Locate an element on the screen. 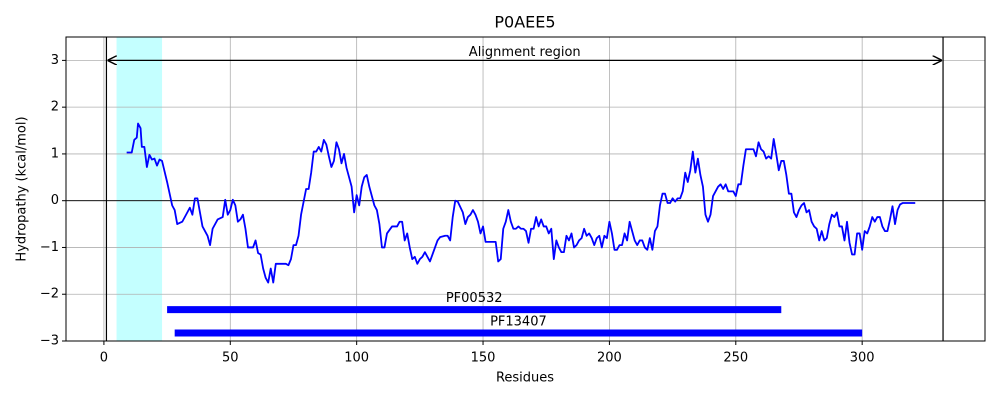 This screenshot has width=1000, height=400. chart-title: P0AEE5 is located at coordinates (524, 22).